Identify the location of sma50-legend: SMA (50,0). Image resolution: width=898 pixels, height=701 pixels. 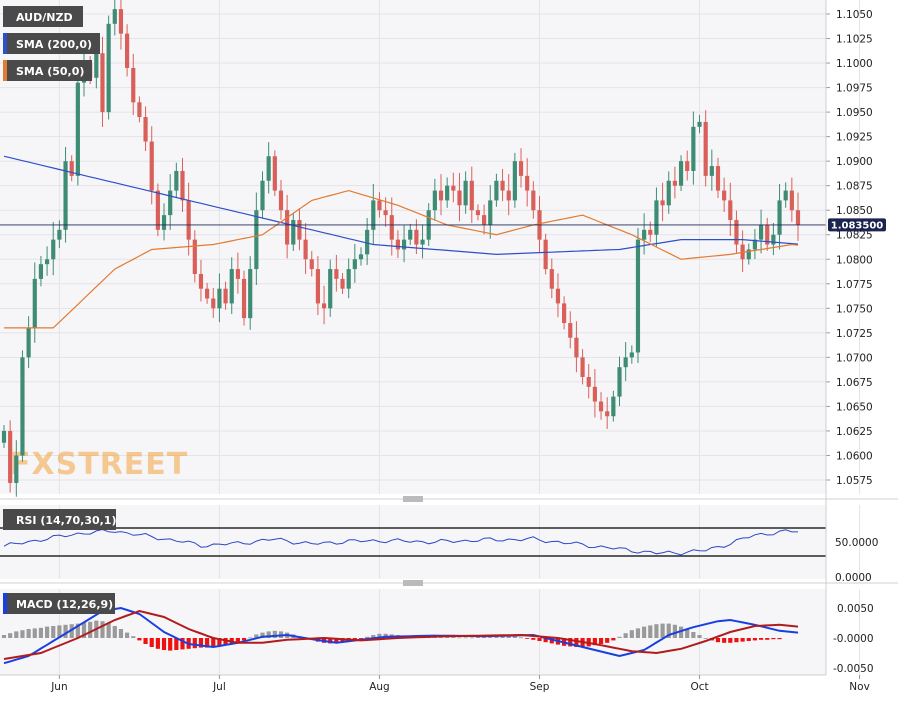
(47, 70).